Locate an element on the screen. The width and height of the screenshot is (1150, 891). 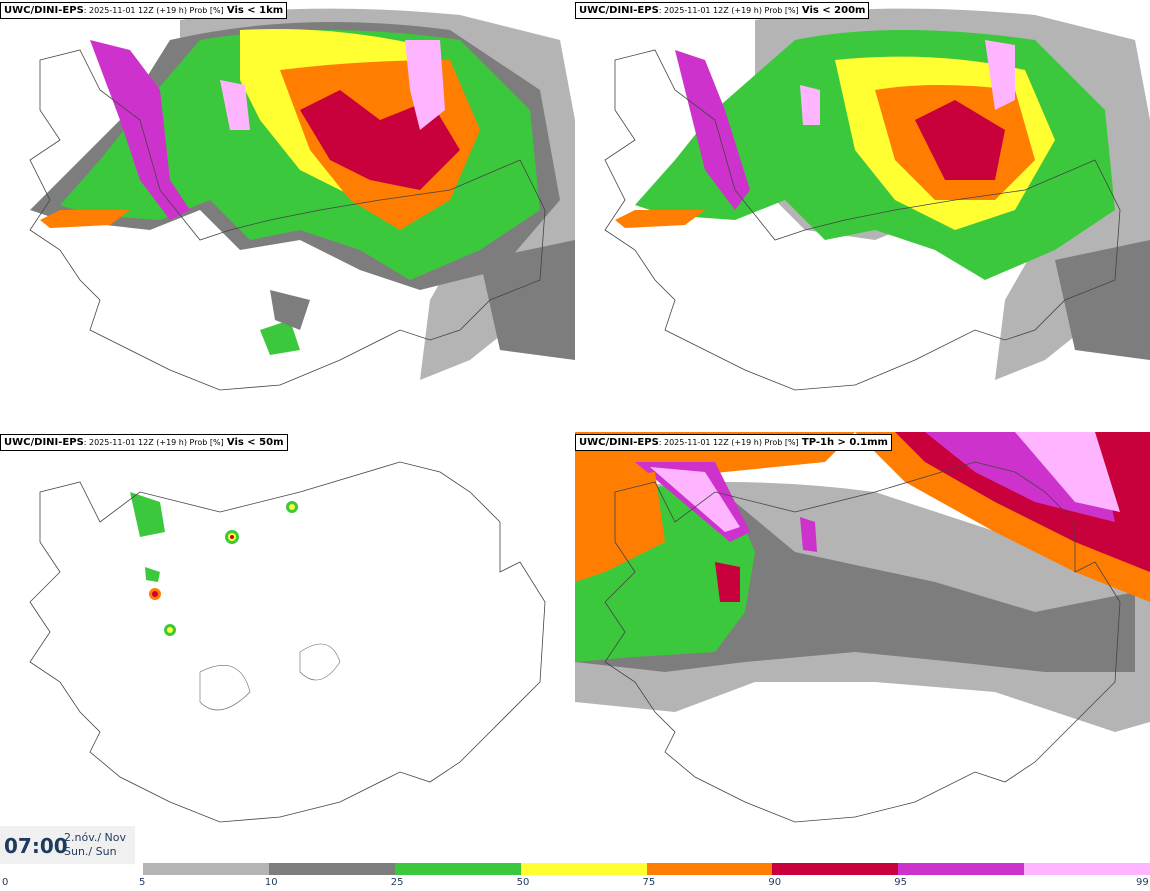
valid-date-line1: 2.nóv./ Nov is located at coordinates (95, 837).